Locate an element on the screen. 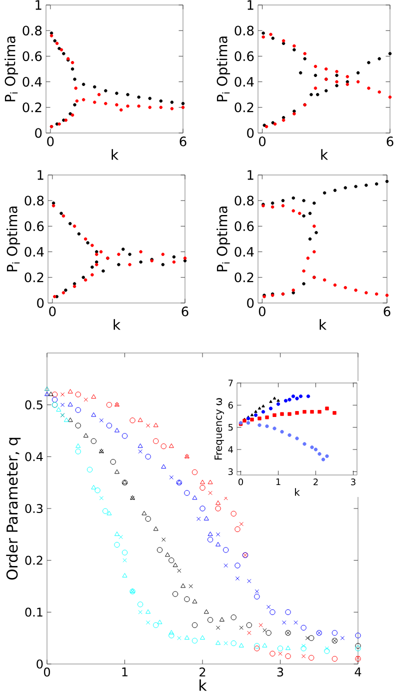 The width and height of the screenshot is (395, 696). y-tick-label: 7 is located at coordinates (230, 383).